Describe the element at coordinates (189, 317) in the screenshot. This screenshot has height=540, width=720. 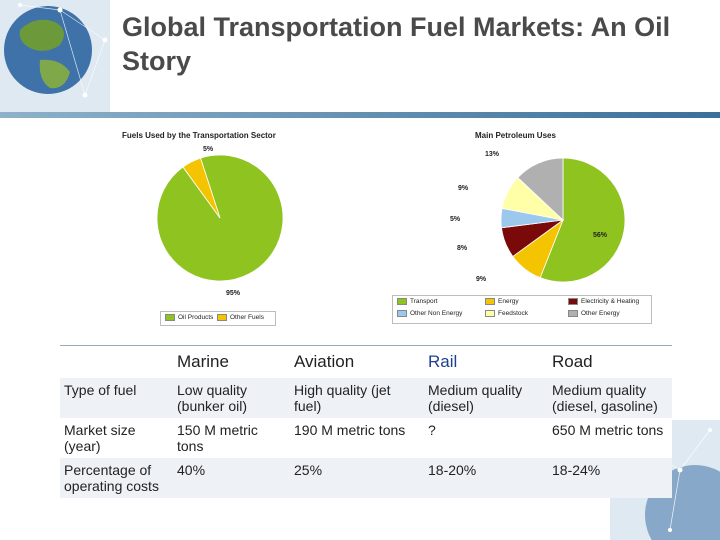
I see `legend-item-oil-products: Oil Products` at that location.